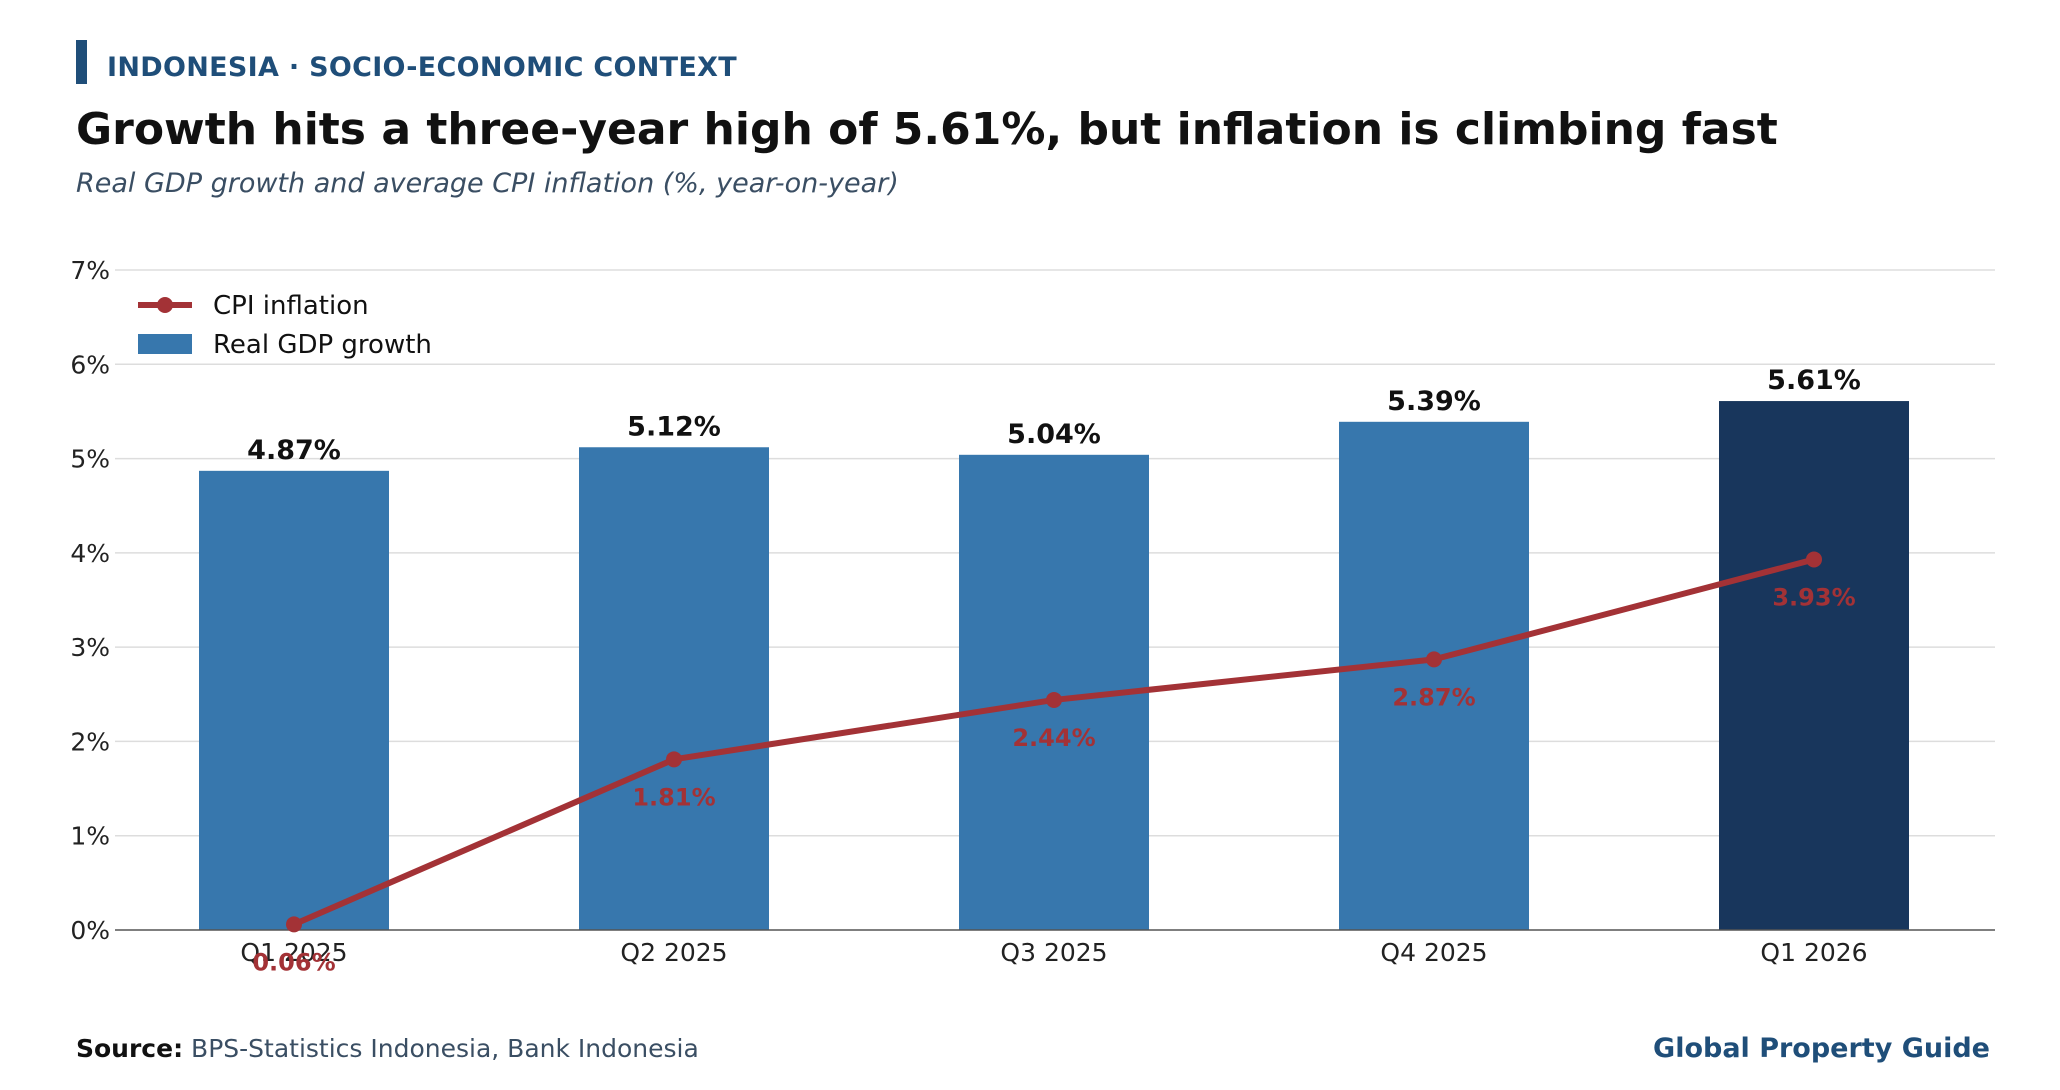 The image size is (2060, 1090). I want to click on y-tick-label: 6%, so click(90, 364).